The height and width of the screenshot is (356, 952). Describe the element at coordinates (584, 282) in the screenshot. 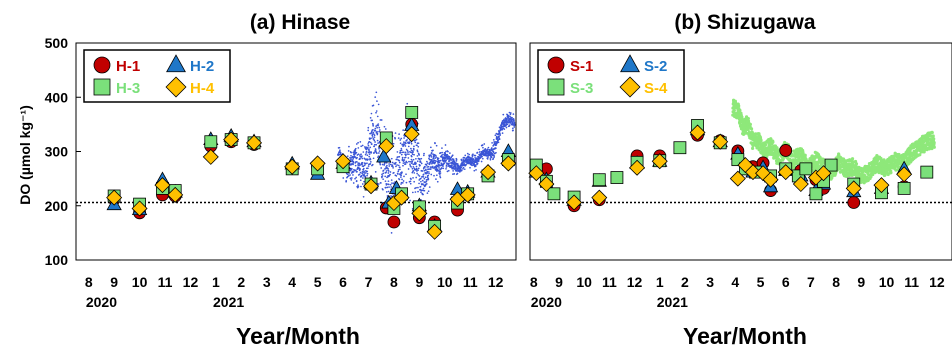

I see `x-tick-label: 10` at that location.